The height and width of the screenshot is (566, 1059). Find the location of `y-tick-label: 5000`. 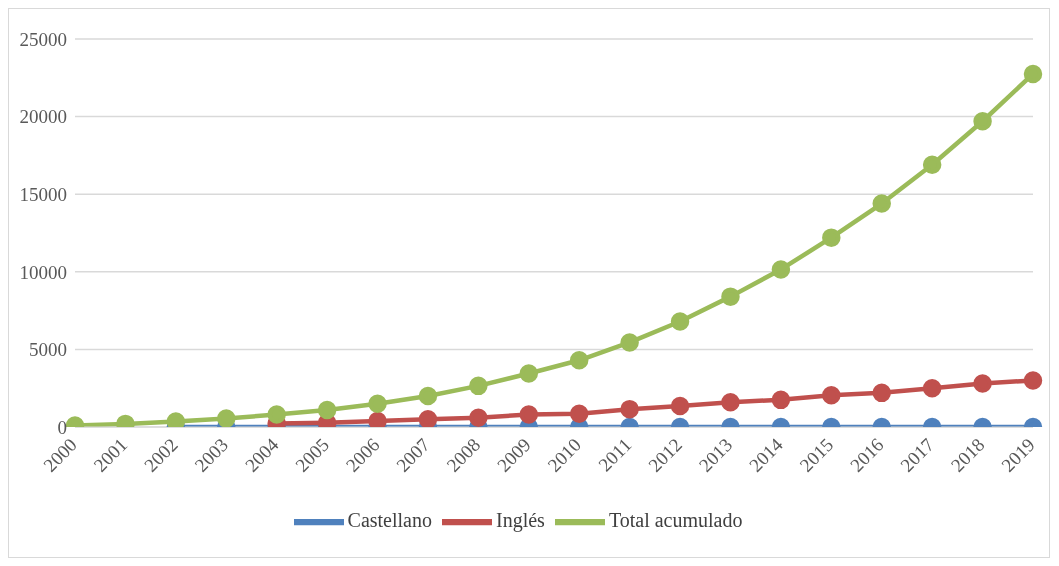

y-tick-label: 5000 is located at coordinates (48, 350).